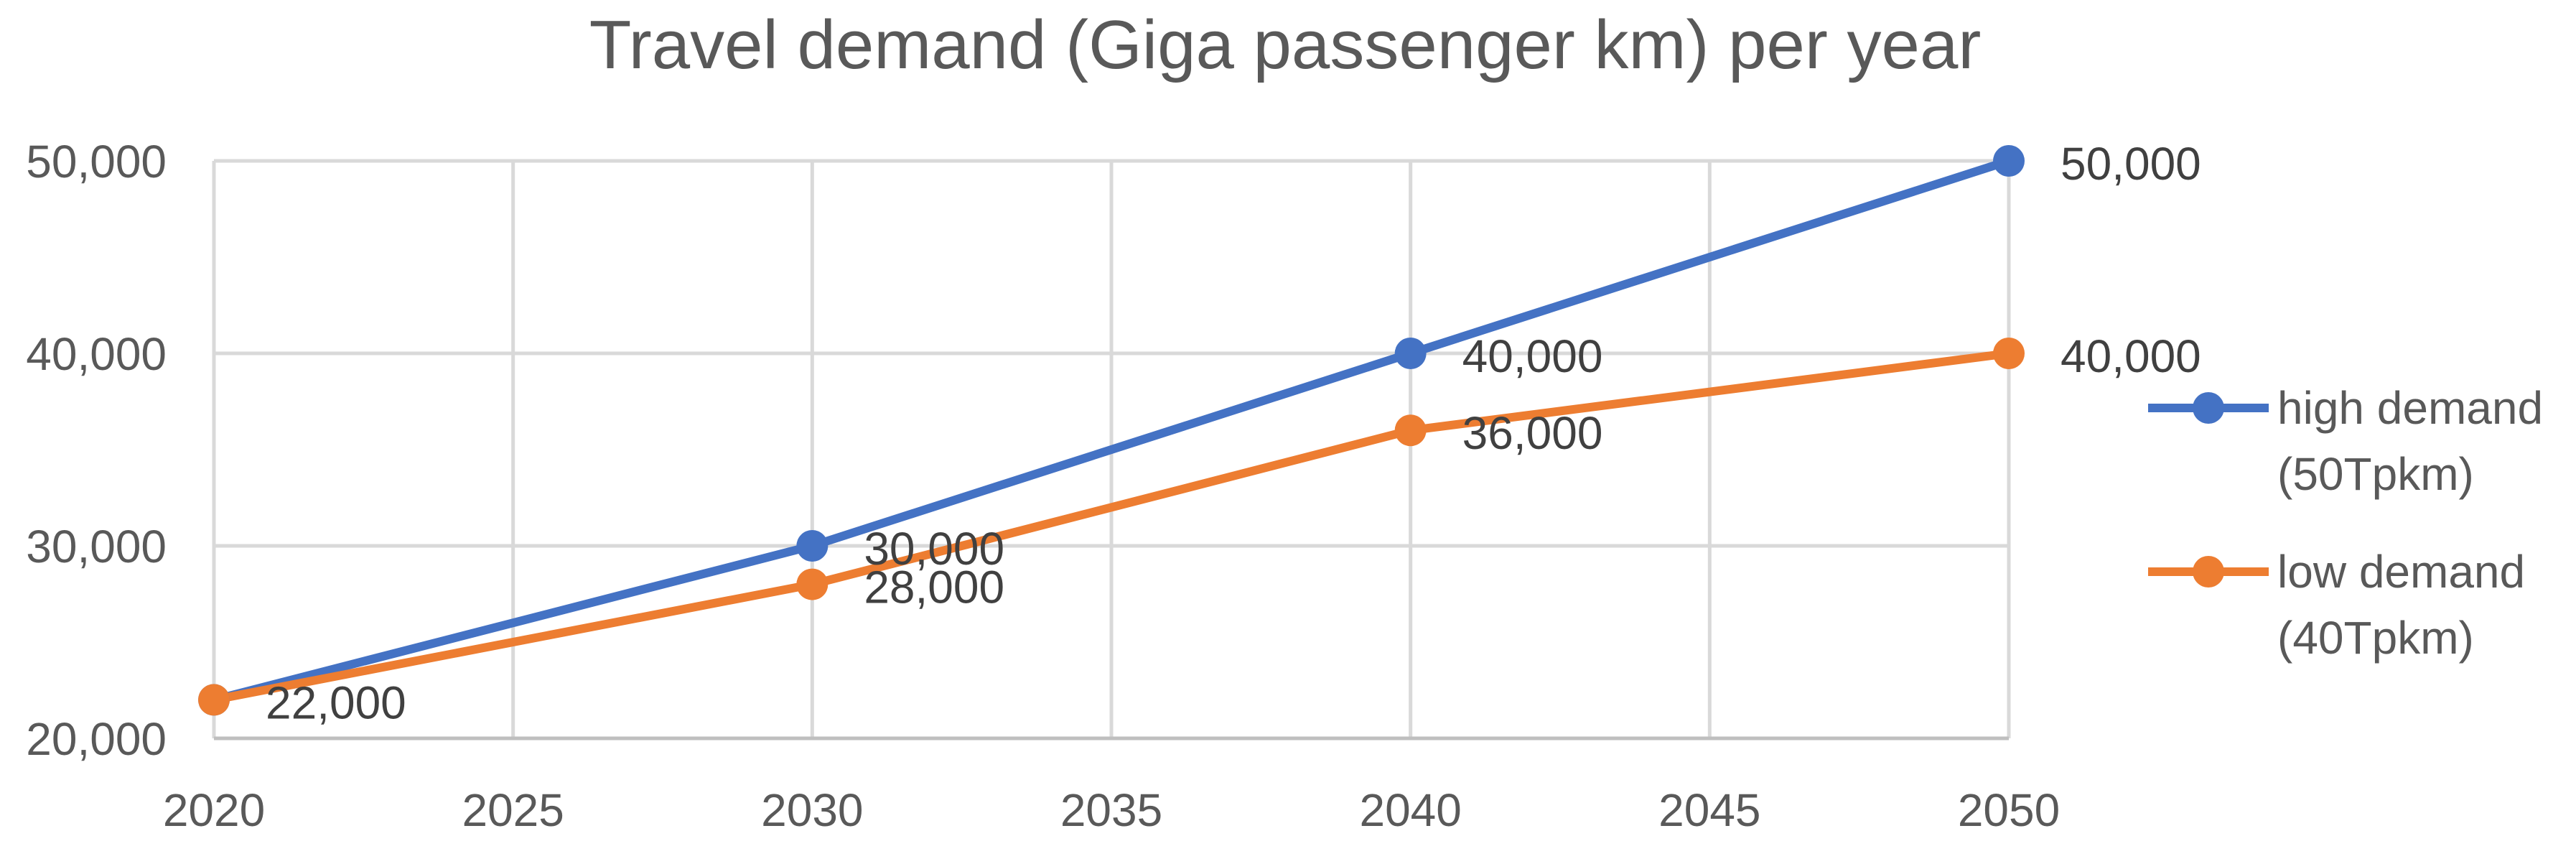 This screenshot has height=859, width=2576. Describe the element at coordinates (1532, 433) in the screenshot. I see `data-label: 36,000` at that location.